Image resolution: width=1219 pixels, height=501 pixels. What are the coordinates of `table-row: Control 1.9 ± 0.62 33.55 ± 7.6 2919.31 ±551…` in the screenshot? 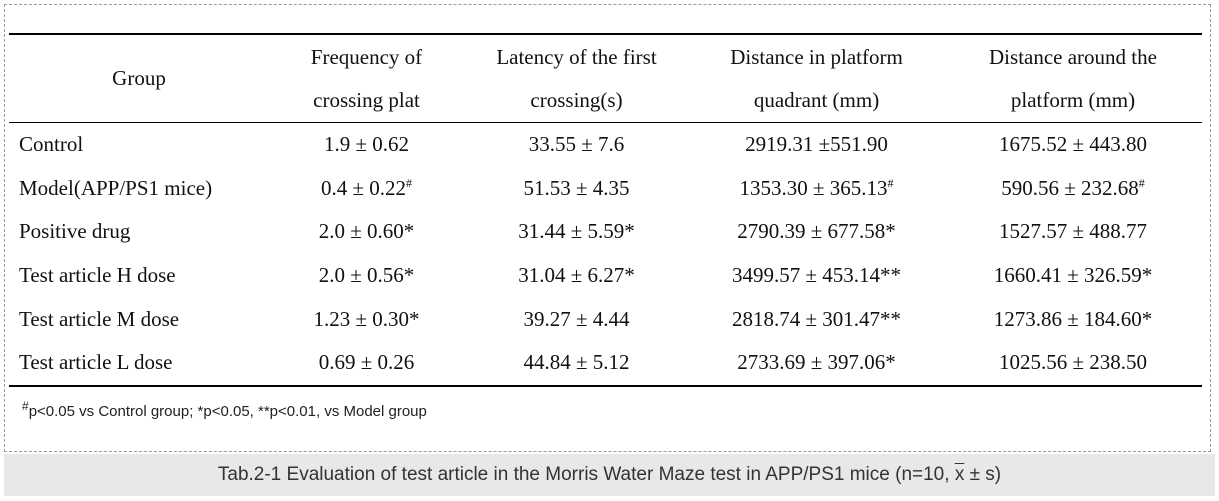 It's located at (605, 145).